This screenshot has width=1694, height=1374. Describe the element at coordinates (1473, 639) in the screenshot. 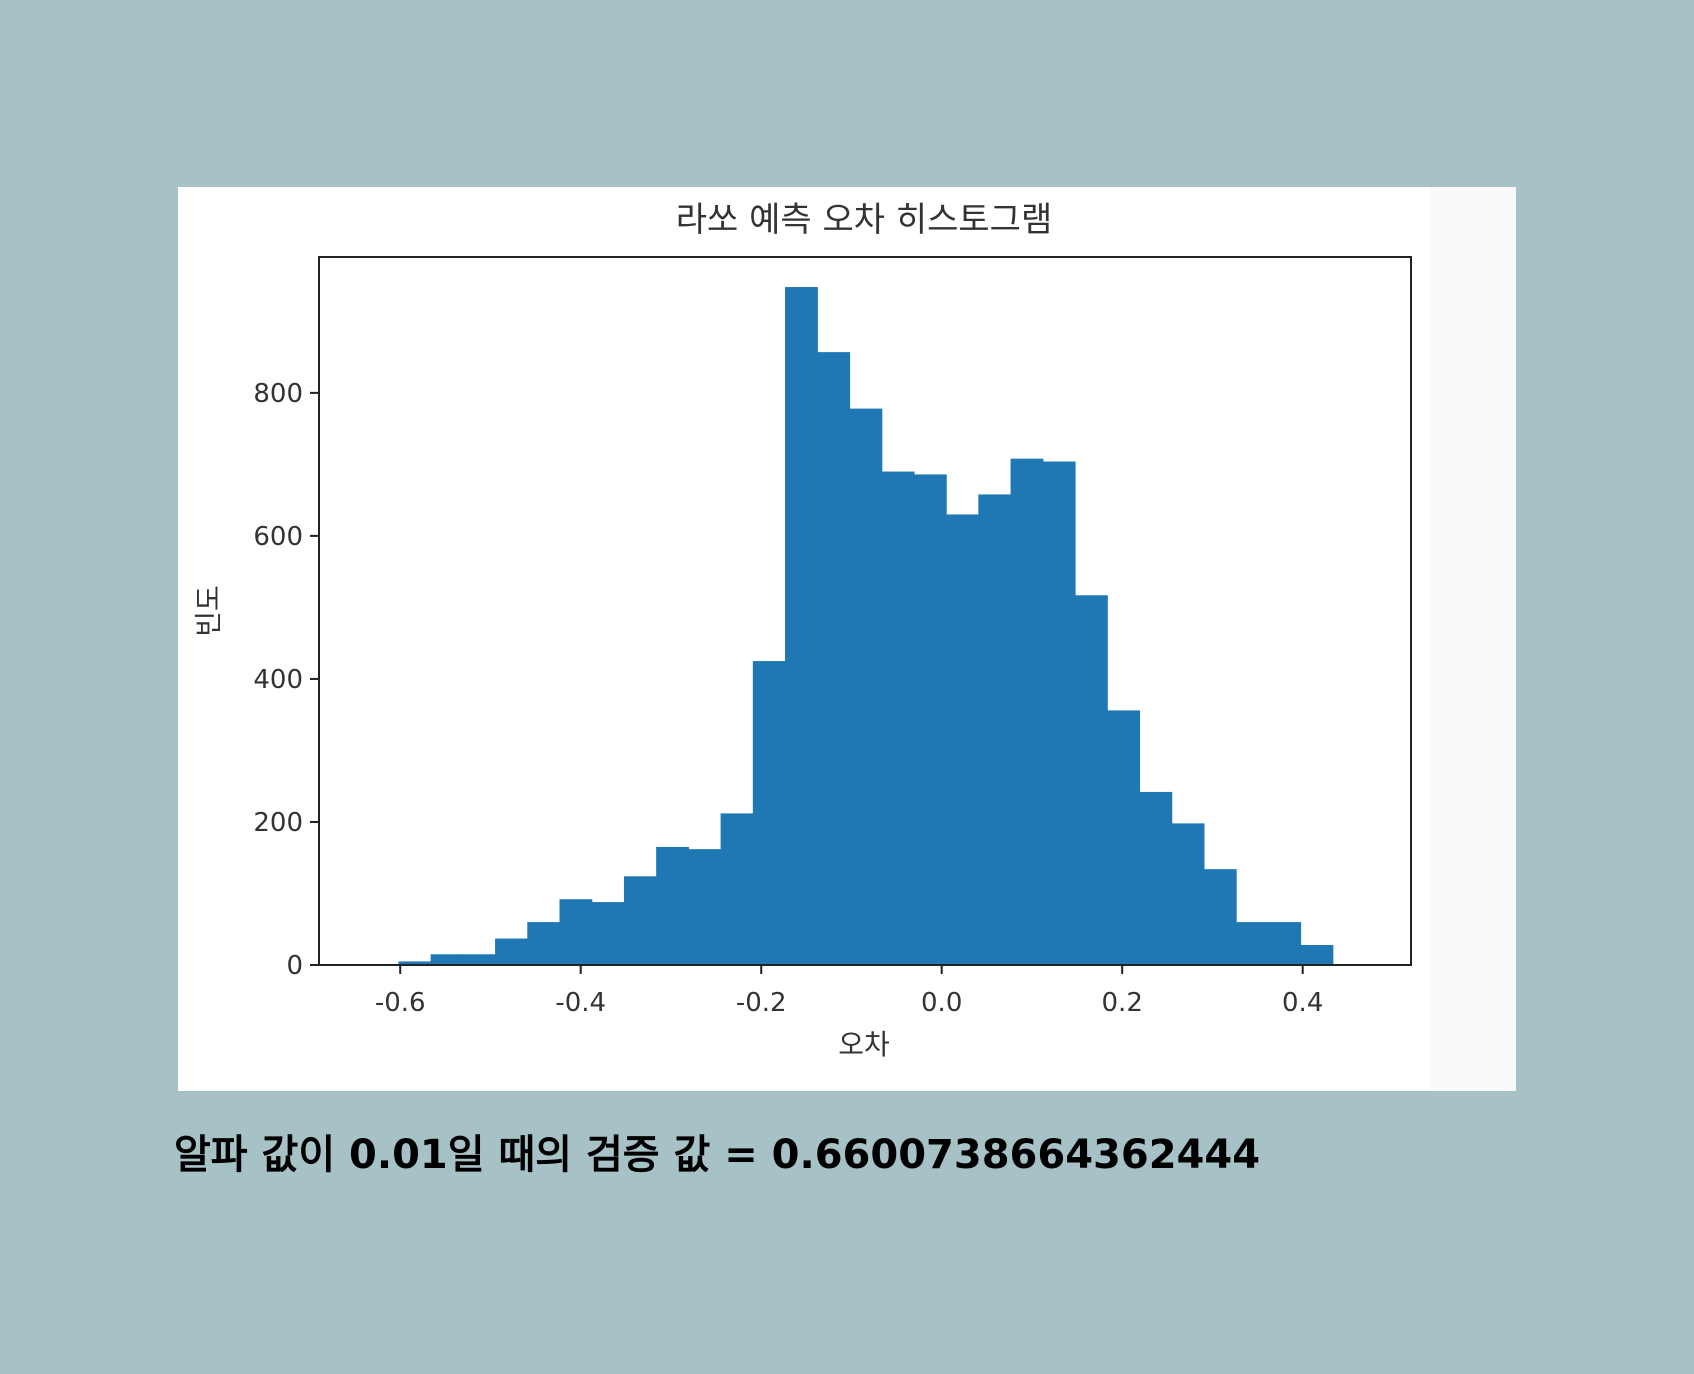

I see `figure-margin-strip` at that location.